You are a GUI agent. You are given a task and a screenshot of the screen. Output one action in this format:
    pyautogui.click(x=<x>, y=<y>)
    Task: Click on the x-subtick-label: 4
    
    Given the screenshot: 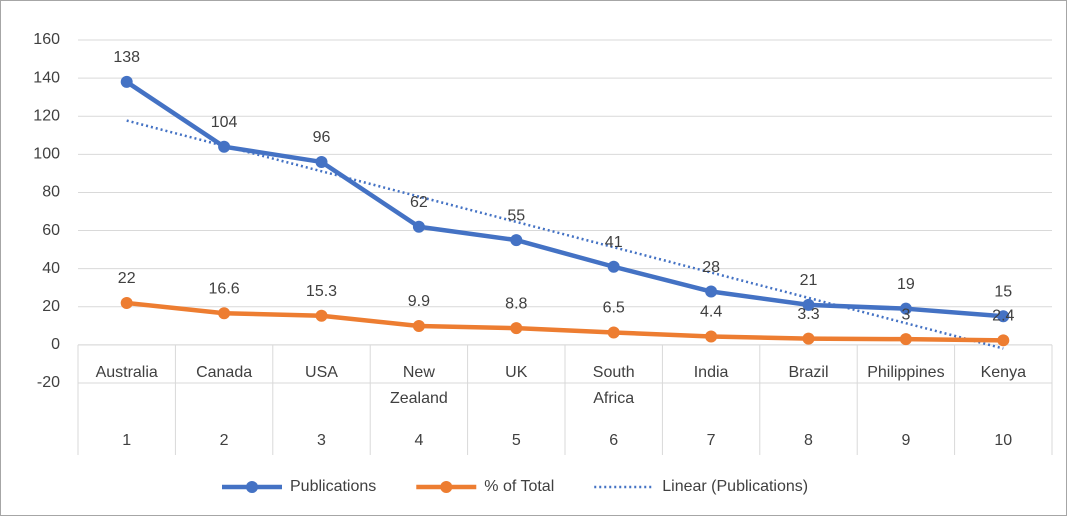 What is the action you would take?
    pyautogui.click(x=418, y=440)
    